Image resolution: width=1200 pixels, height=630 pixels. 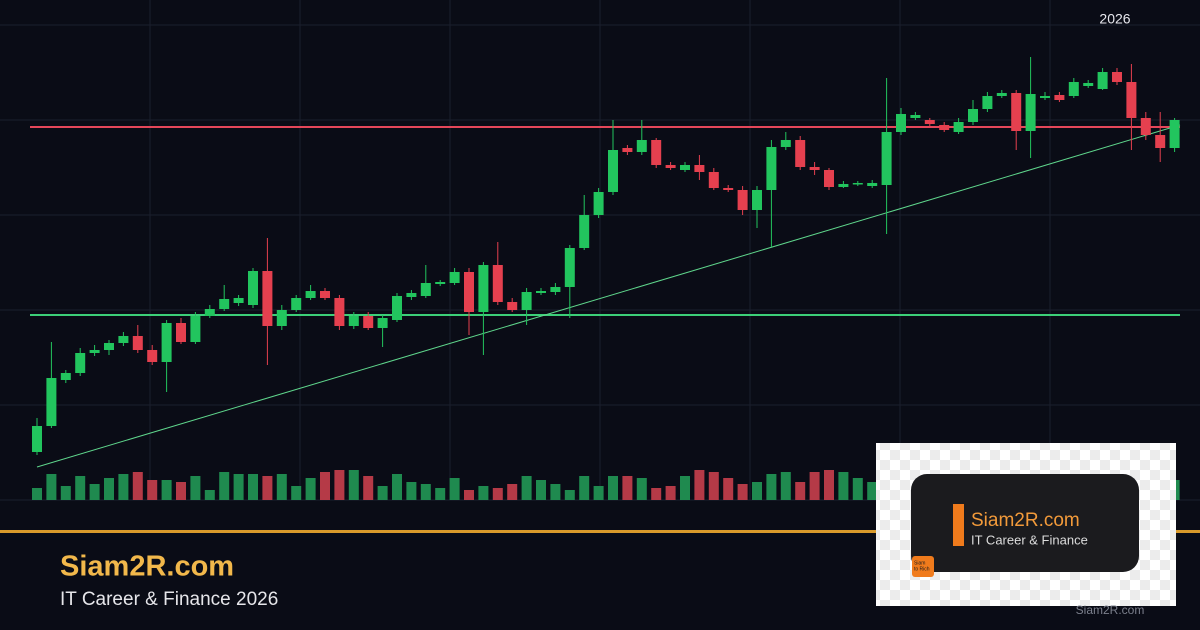 What do you see at coordinates (1110, 610) in the screenshot?
I see `watermark: Siam2R.com` at bounding box center [1110, 610].